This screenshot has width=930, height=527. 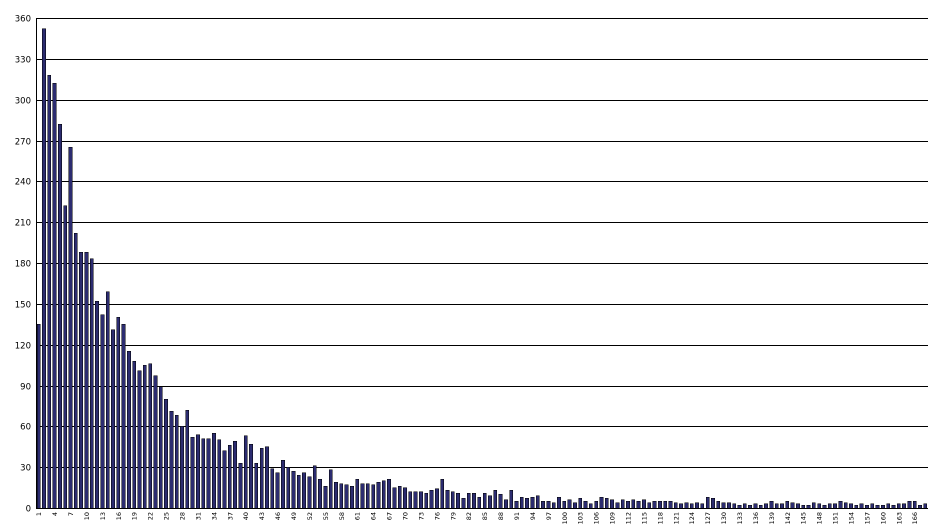 I want to click on x-tick-label: 13, so click(x=103, y=516).